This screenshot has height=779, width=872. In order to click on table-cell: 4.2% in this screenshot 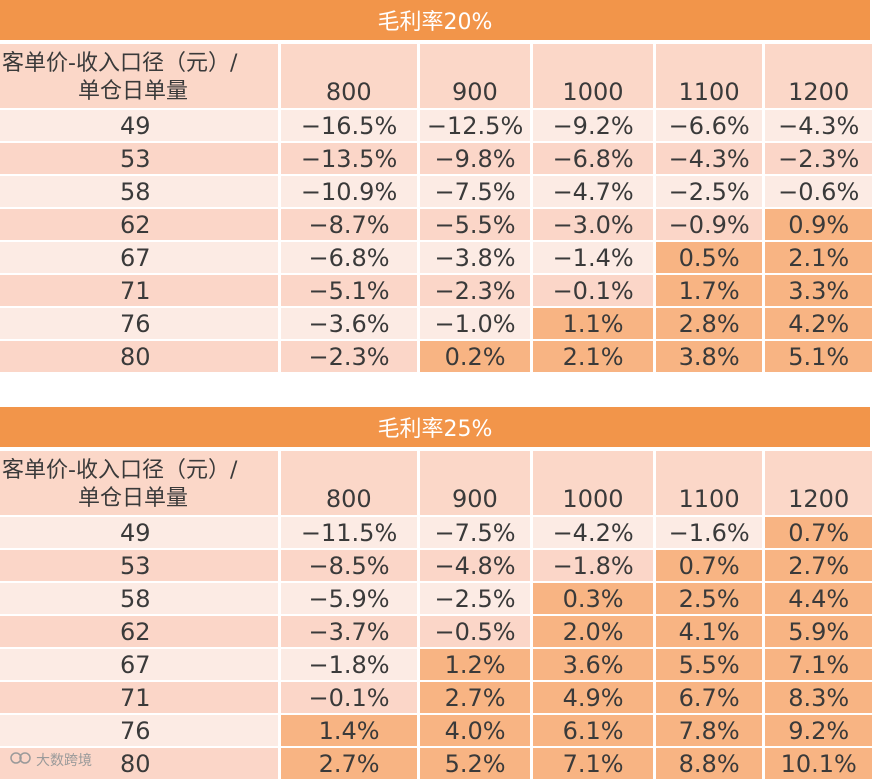, I will do `click(818, 323)`.